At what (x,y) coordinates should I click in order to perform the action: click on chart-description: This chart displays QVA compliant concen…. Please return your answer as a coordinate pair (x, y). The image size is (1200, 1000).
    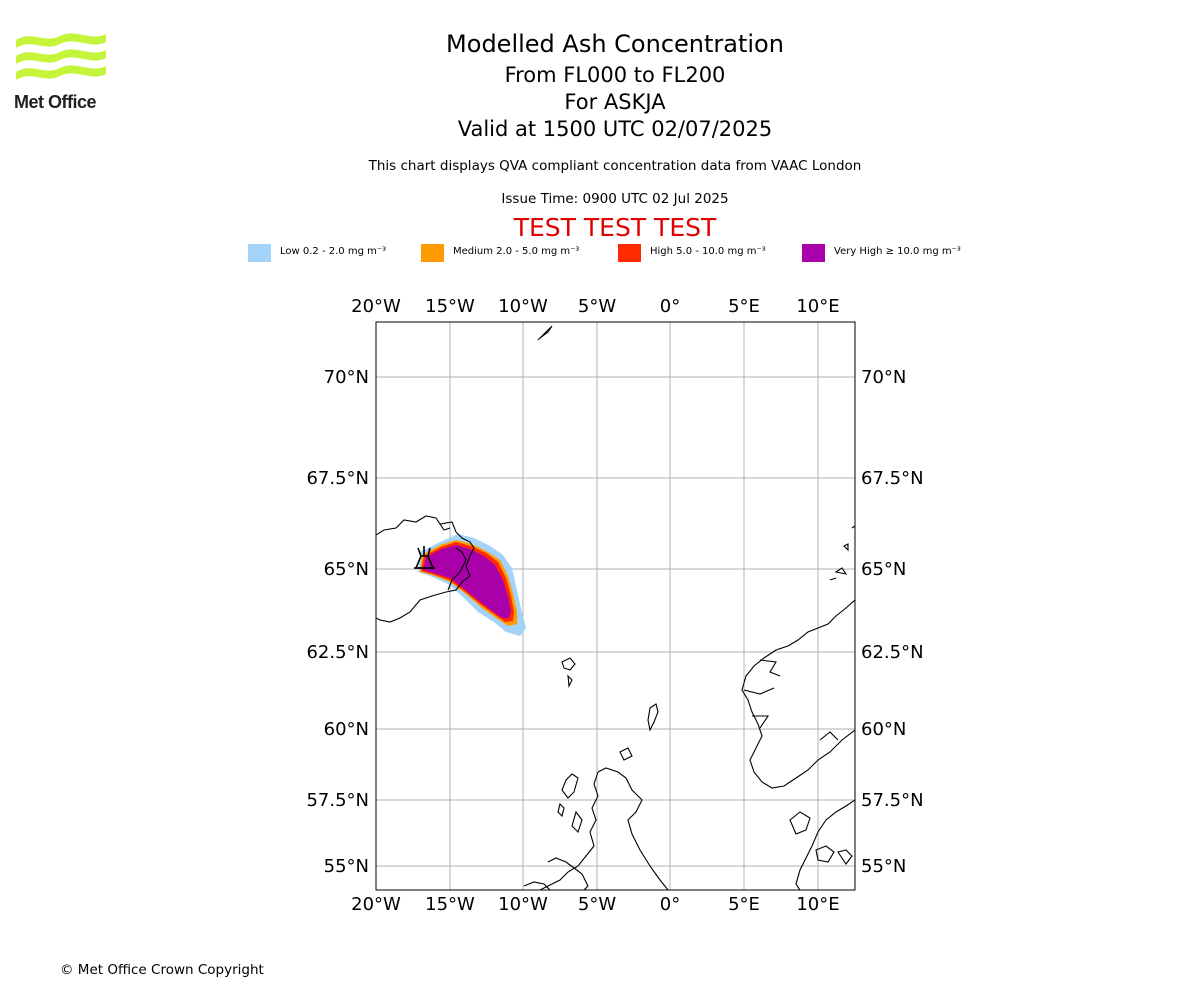
    Looking at the image, I should click on (615, 166).